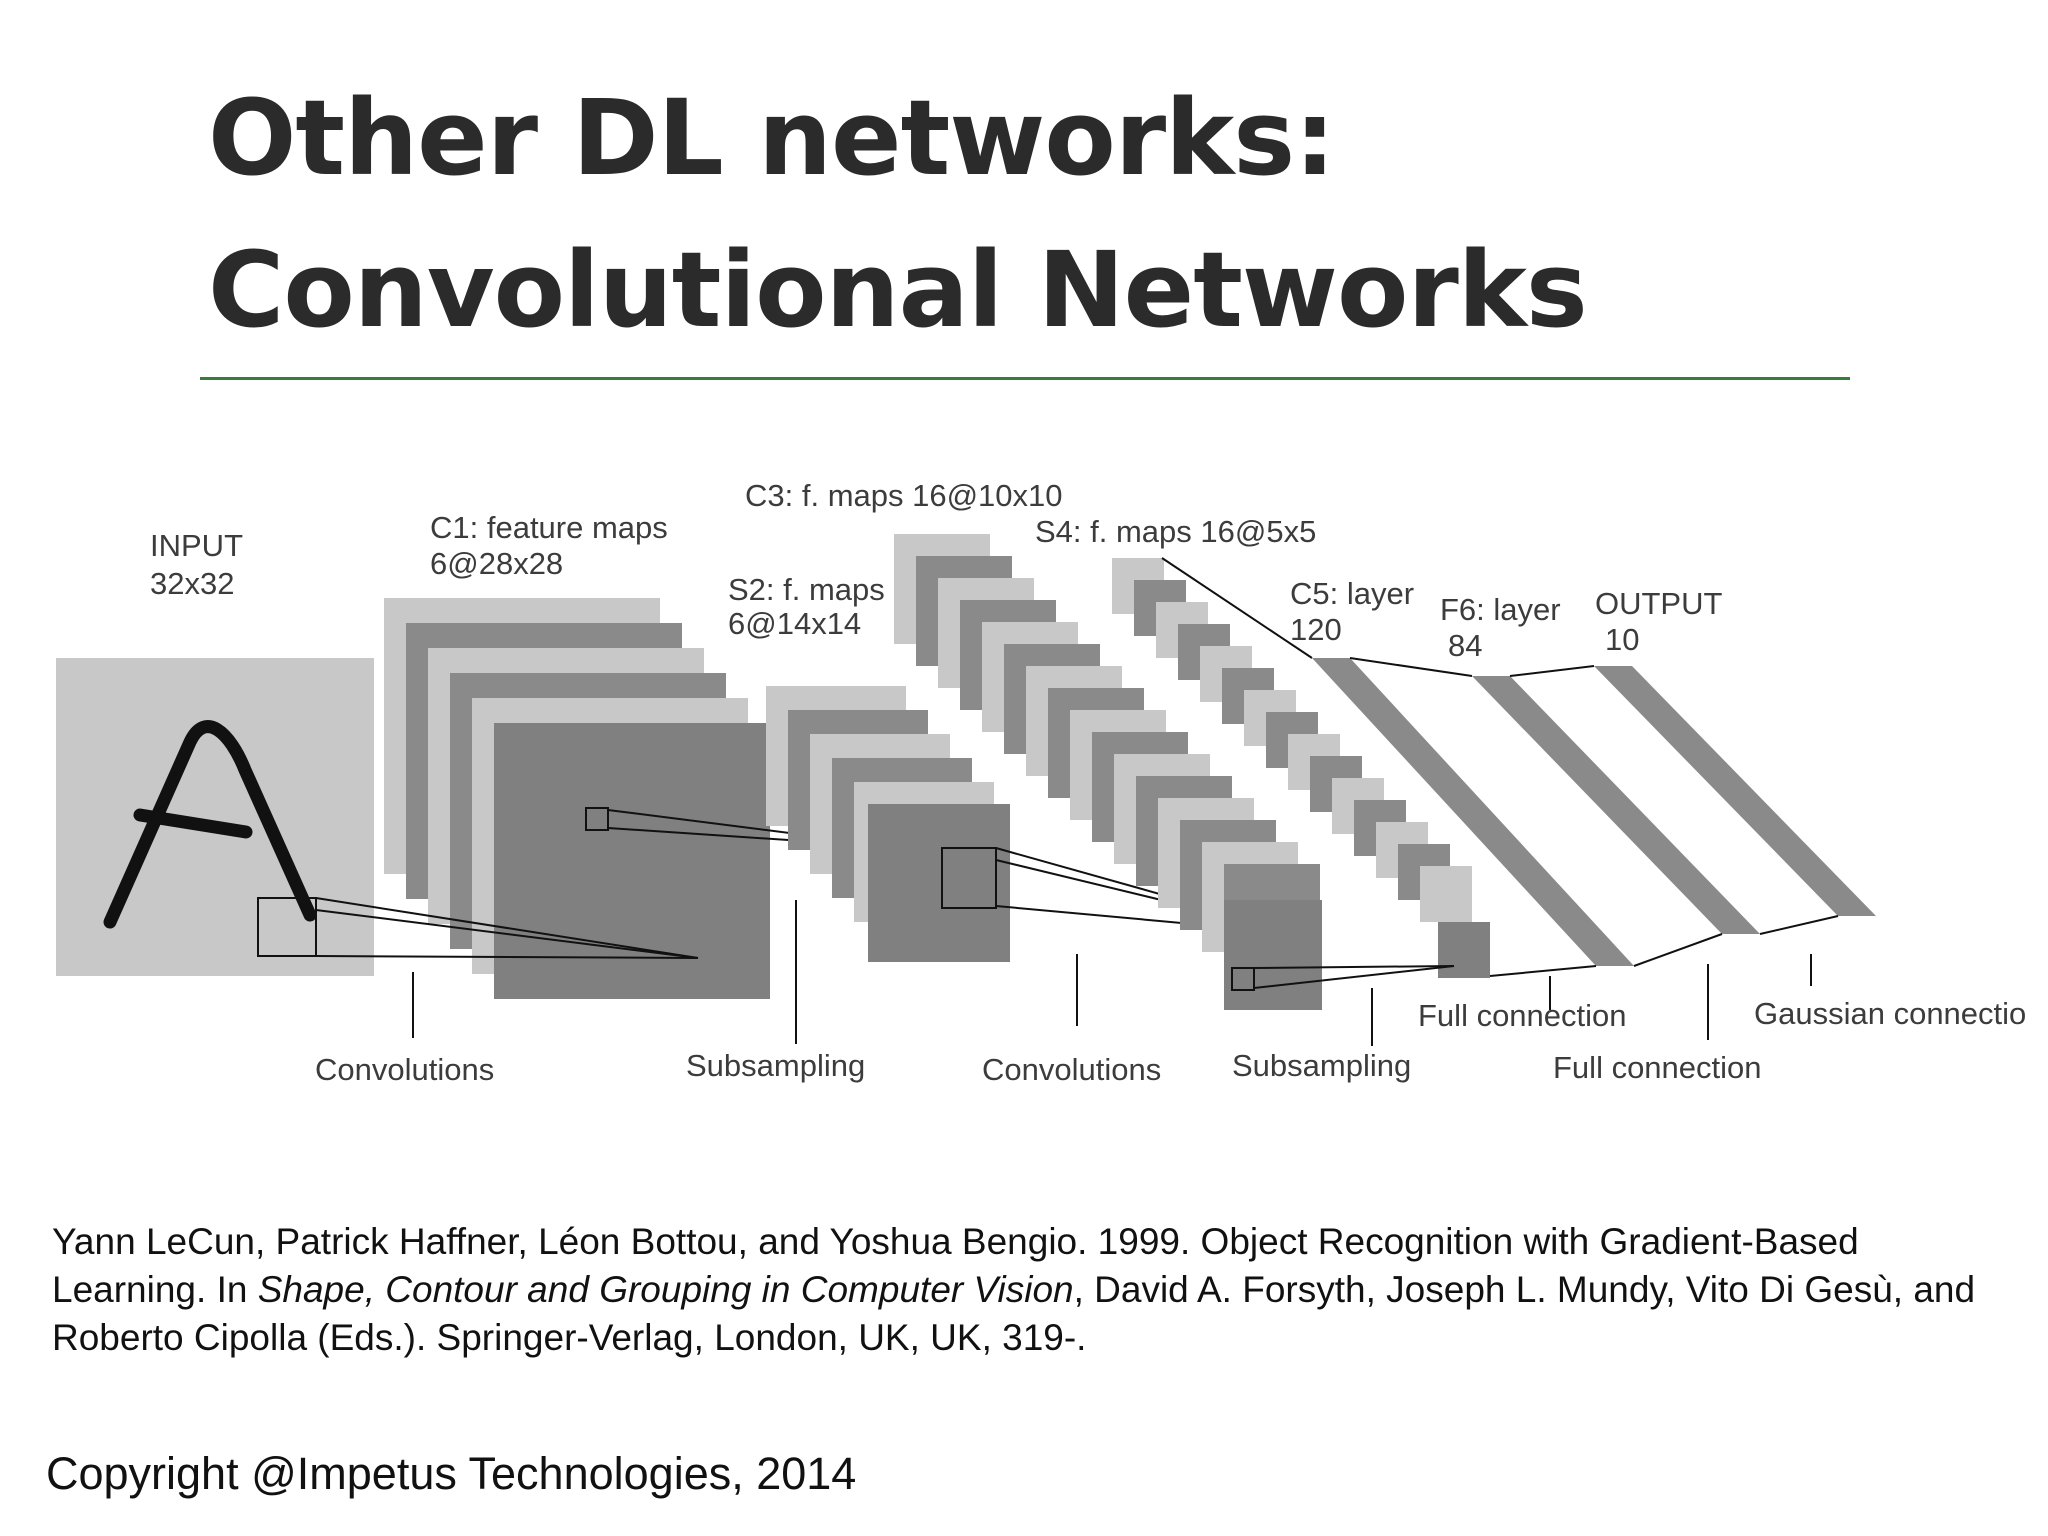 This screenshot has height=1536, width=2048. I want to click on title-divider, so click(1025, 378).